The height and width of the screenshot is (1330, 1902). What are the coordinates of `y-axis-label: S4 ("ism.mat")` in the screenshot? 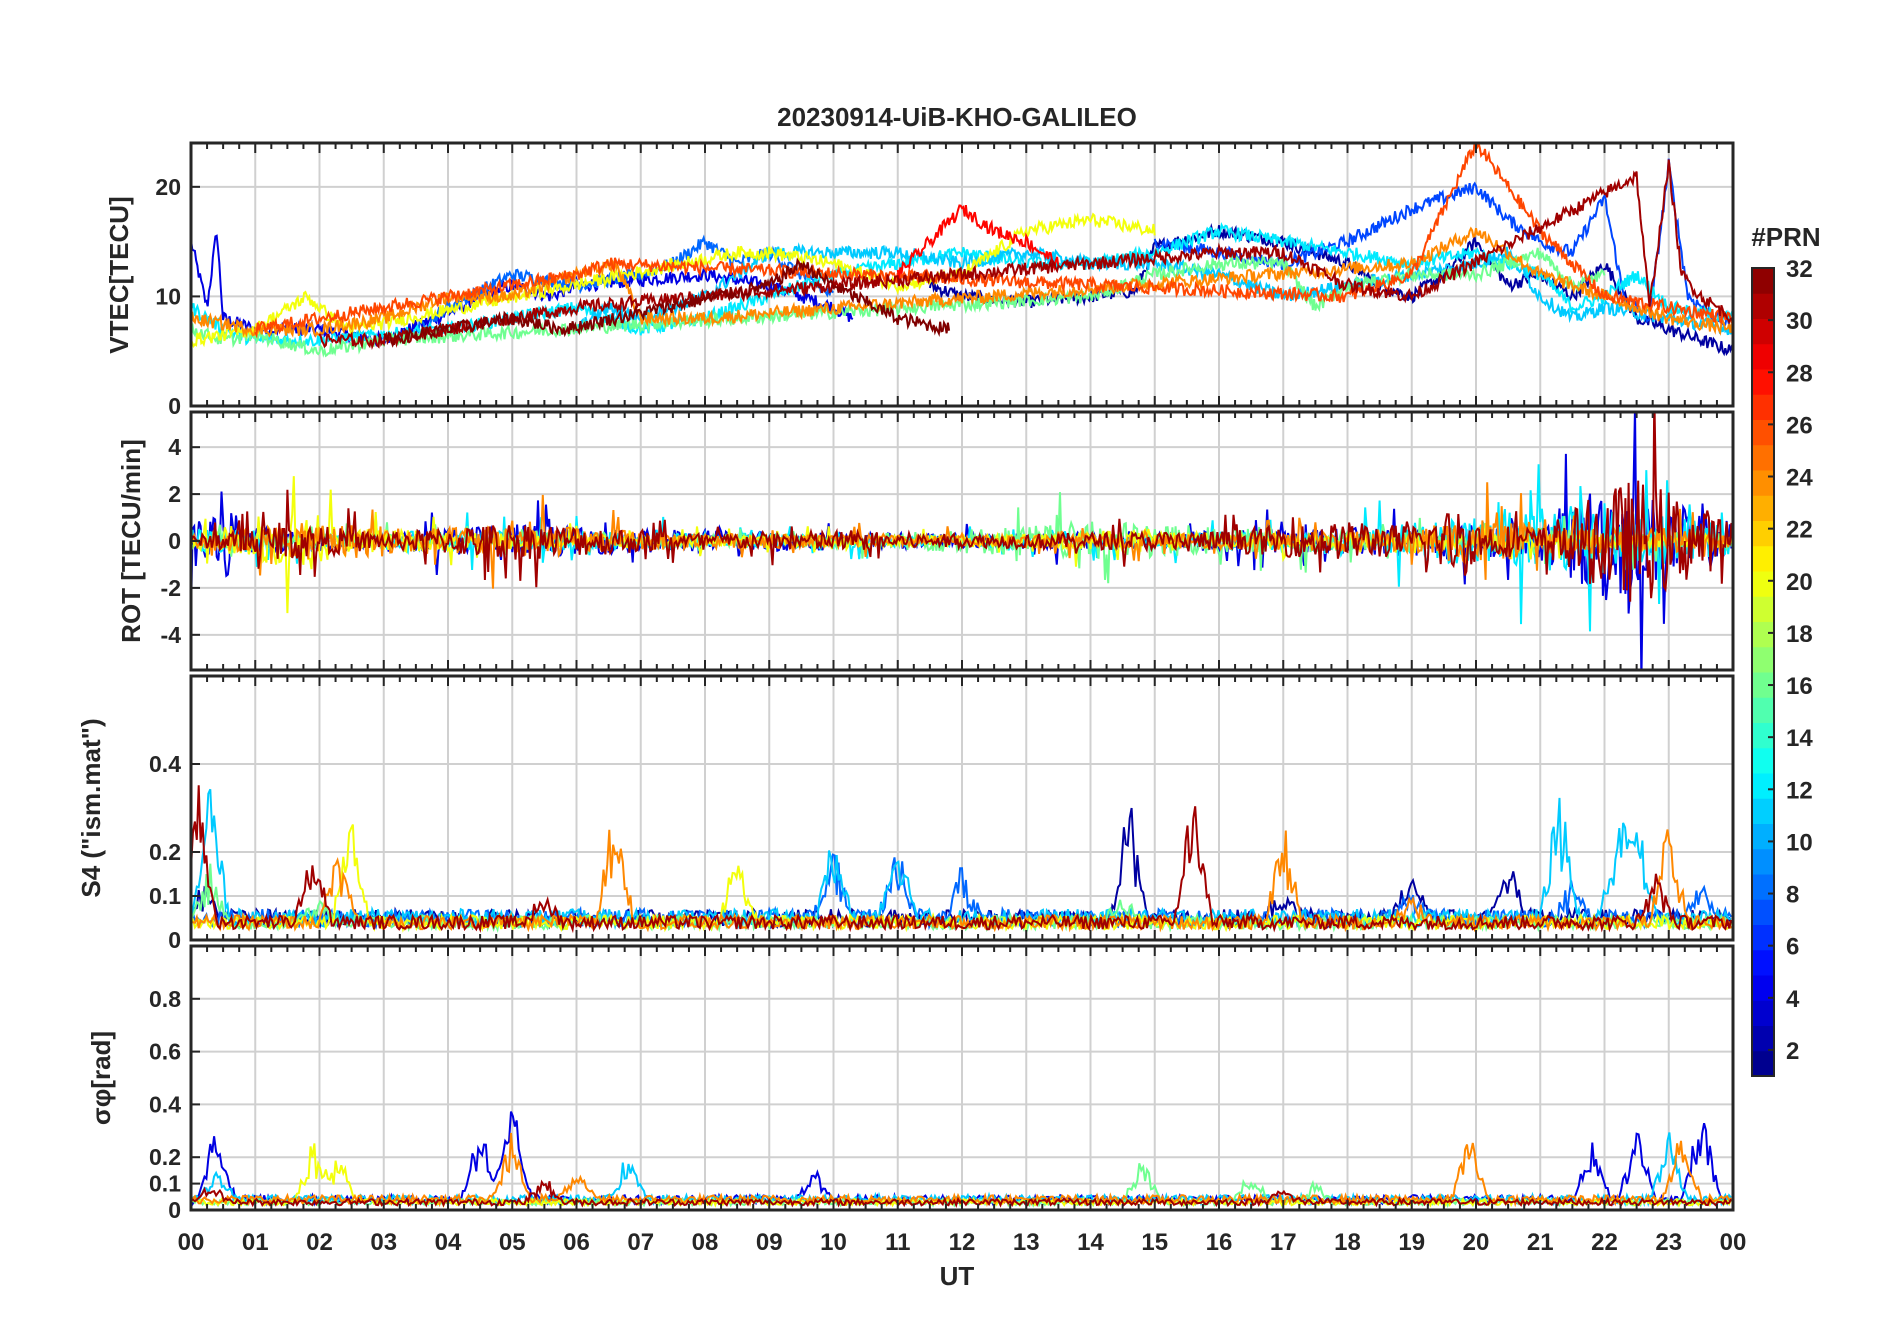 It's located at (91, 807).